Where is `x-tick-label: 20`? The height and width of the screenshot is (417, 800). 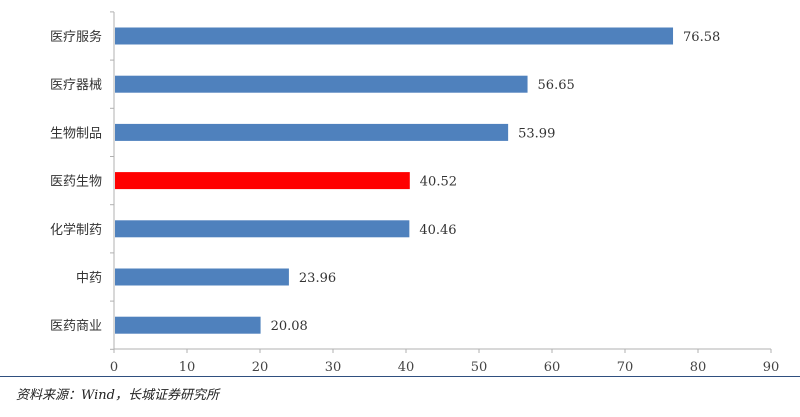 x-tick-label: 20 is located at coordinates (260, 367).